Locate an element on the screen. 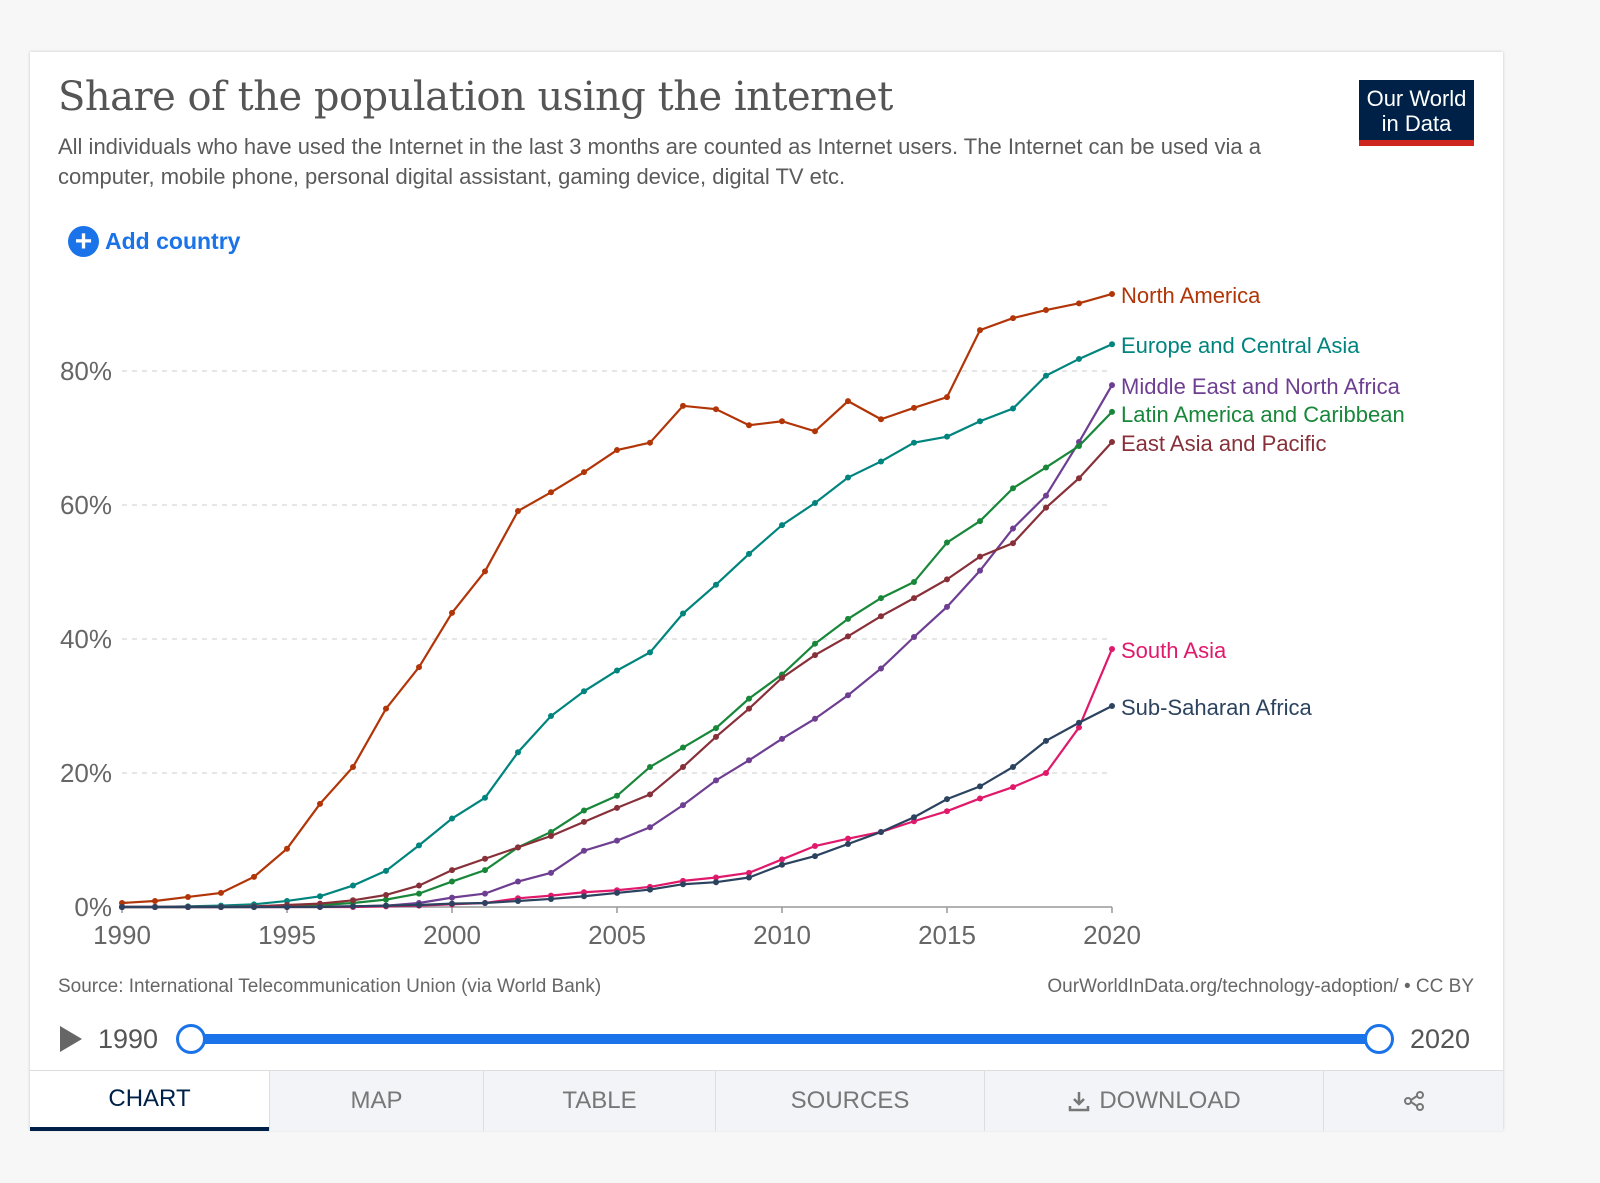 Image resolution: width=1600 pixels, height=1183 pixels. play-icon is located at coordinates (71, 1039).